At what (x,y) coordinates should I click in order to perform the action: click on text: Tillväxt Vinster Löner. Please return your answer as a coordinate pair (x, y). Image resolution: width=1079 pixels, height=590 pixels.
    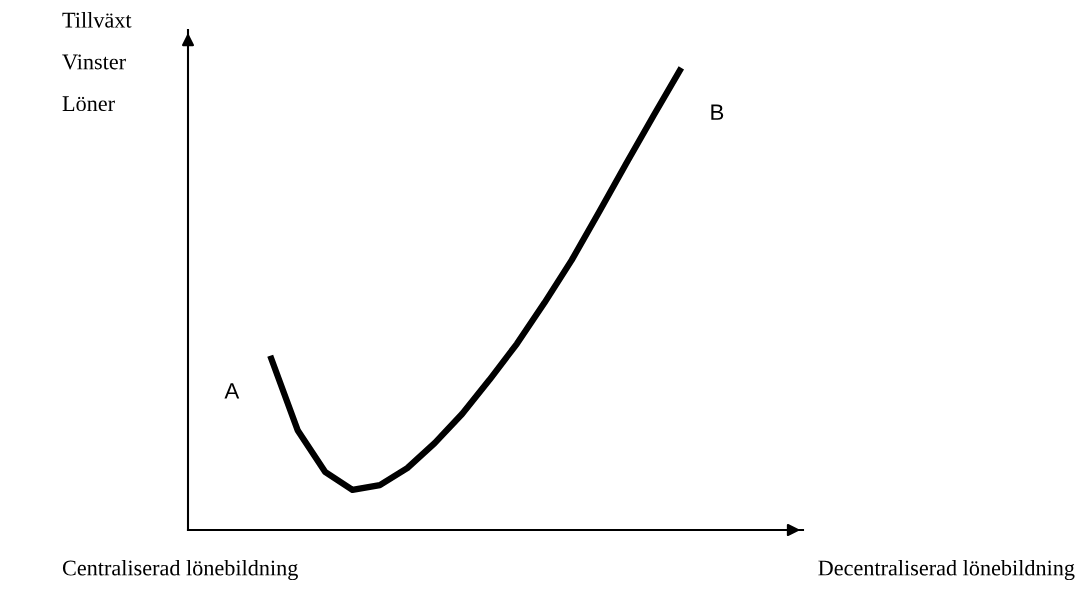
    Looking at the image, I should click on (97, 62).